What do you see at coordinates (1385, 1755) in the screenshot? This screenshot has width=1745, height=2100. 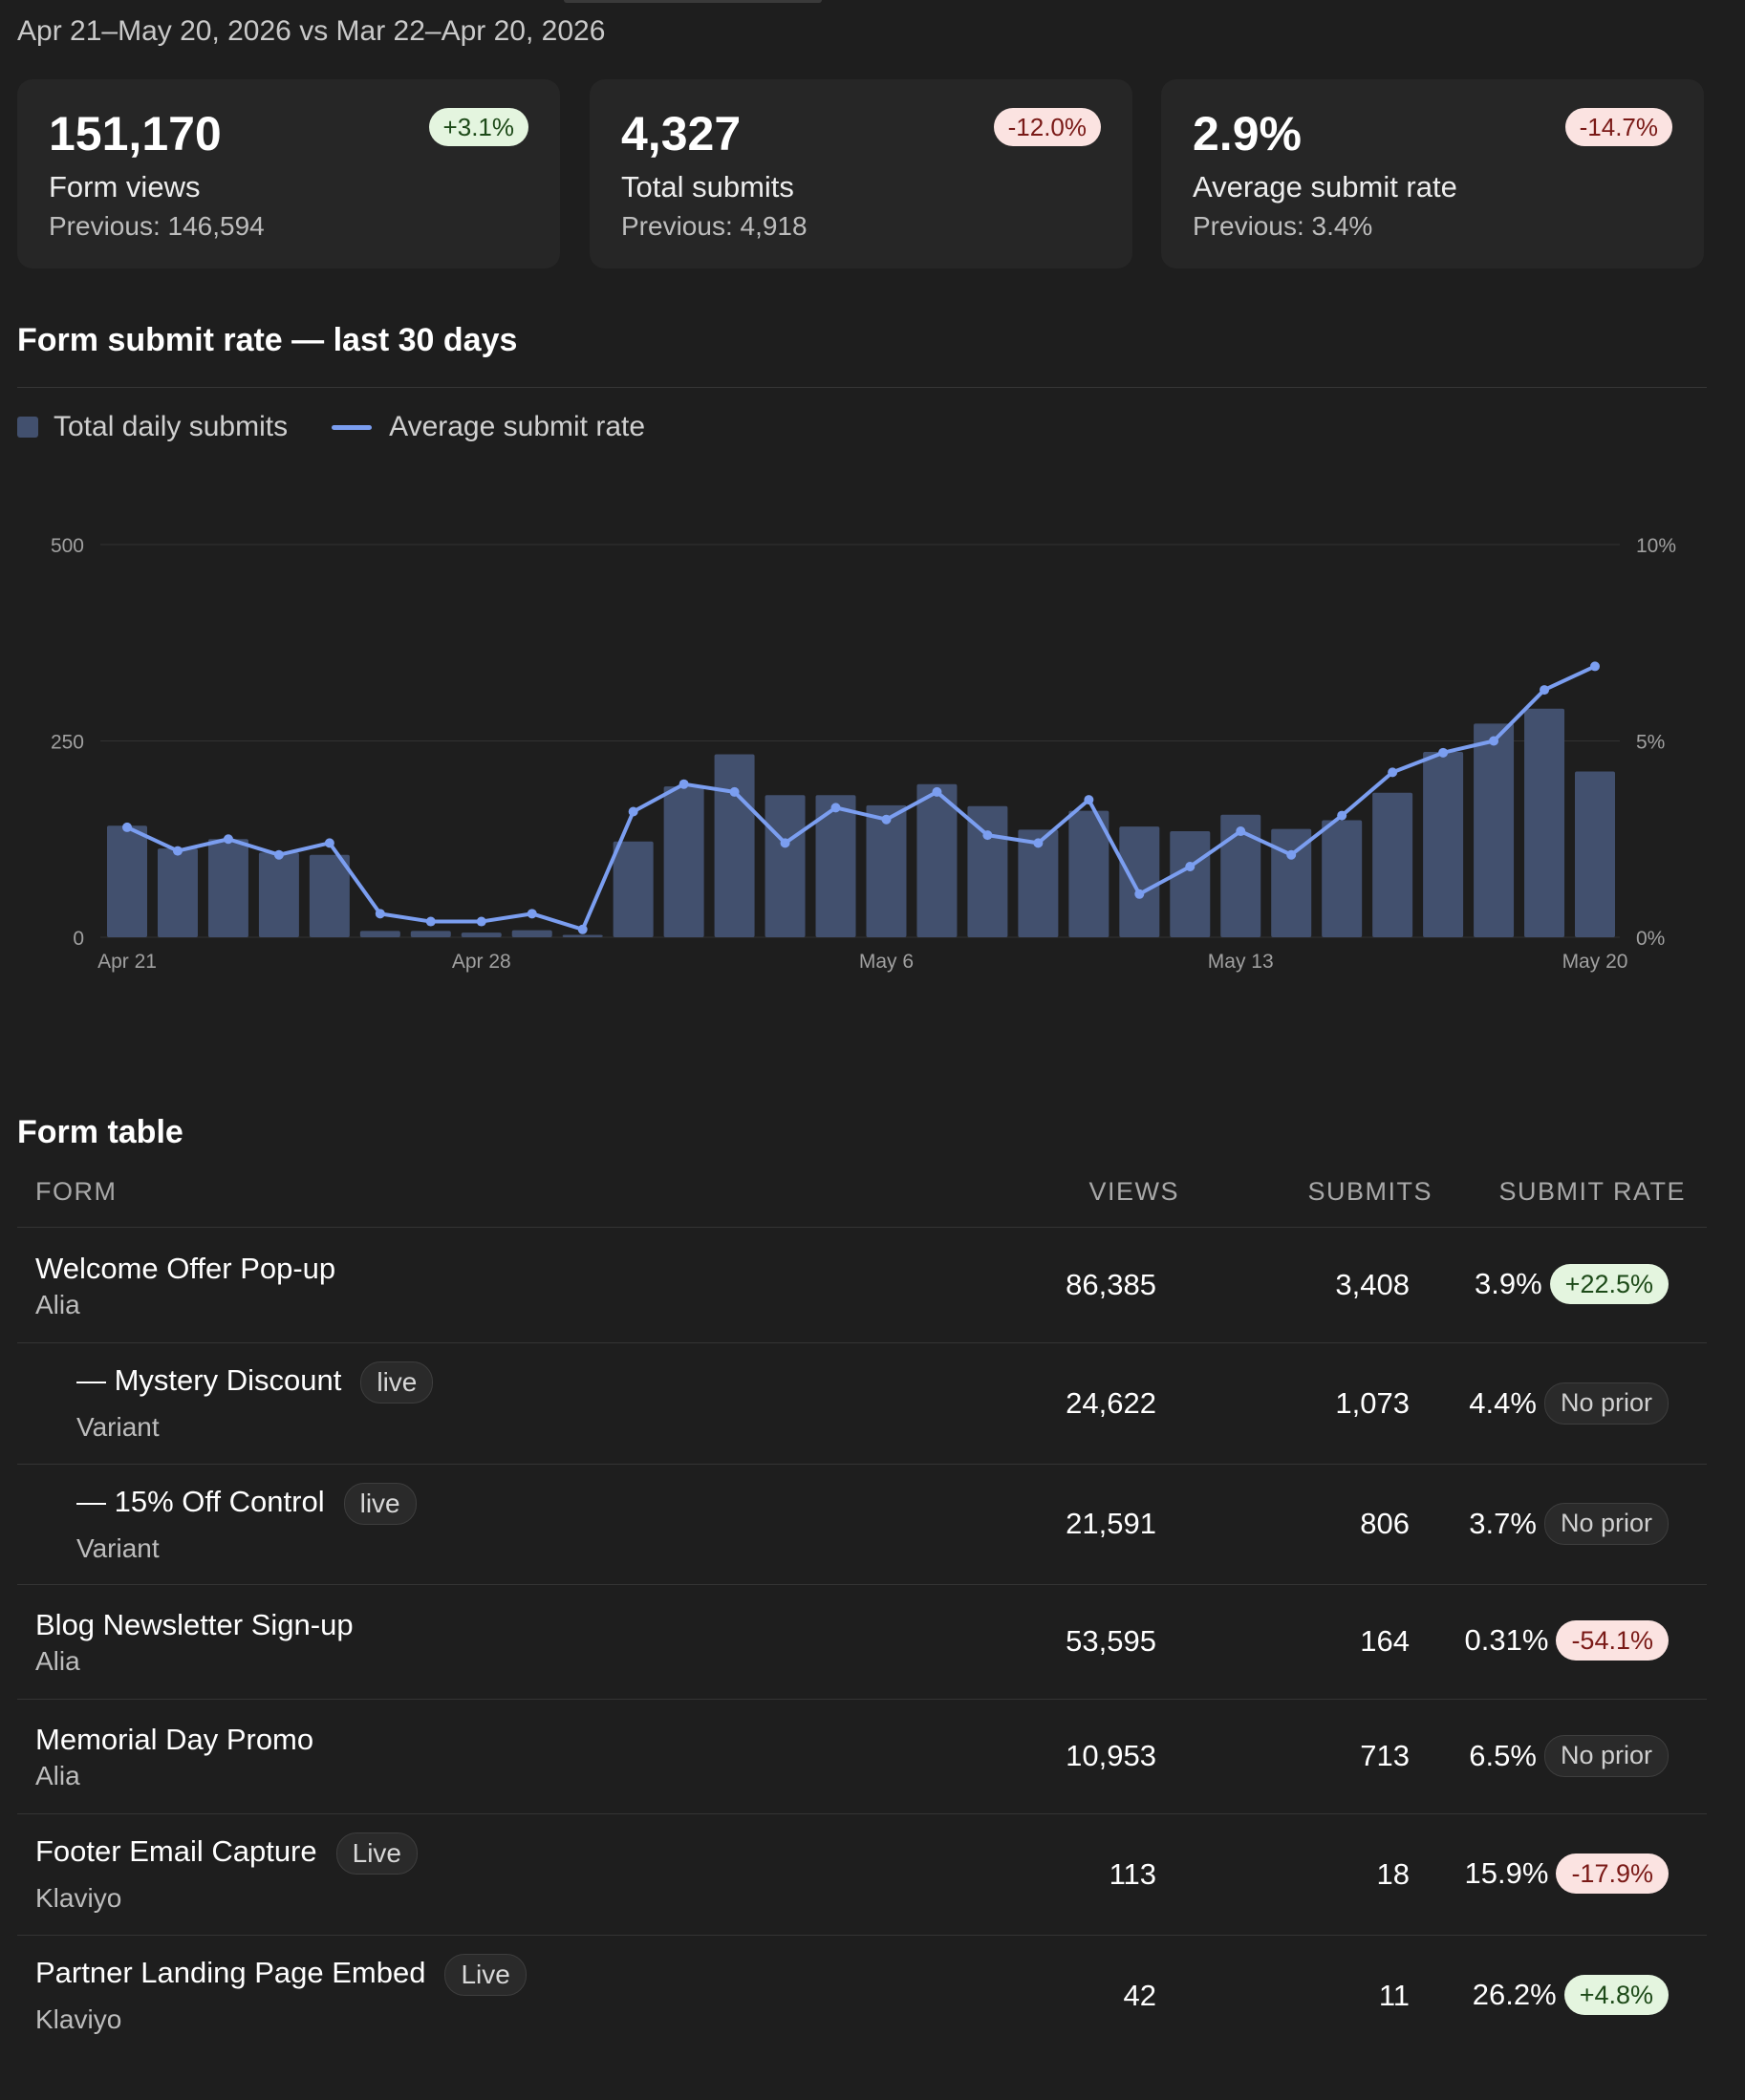 I see `submits-value: 713` at bounding box center [1385, 1755].